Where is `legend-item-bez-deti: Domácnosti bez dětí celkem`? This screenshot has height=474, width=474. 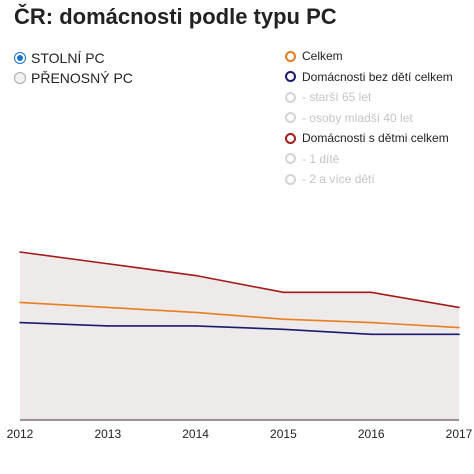
legend-item-bez-deti: Domácnosti bez dětí celkem is located at coordinates (369, 77).